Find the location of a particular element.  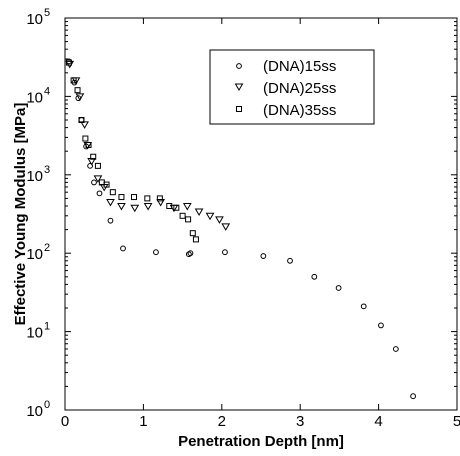

legend-label-25ss: (DNA)25ss is located at coordinates (299, 88).